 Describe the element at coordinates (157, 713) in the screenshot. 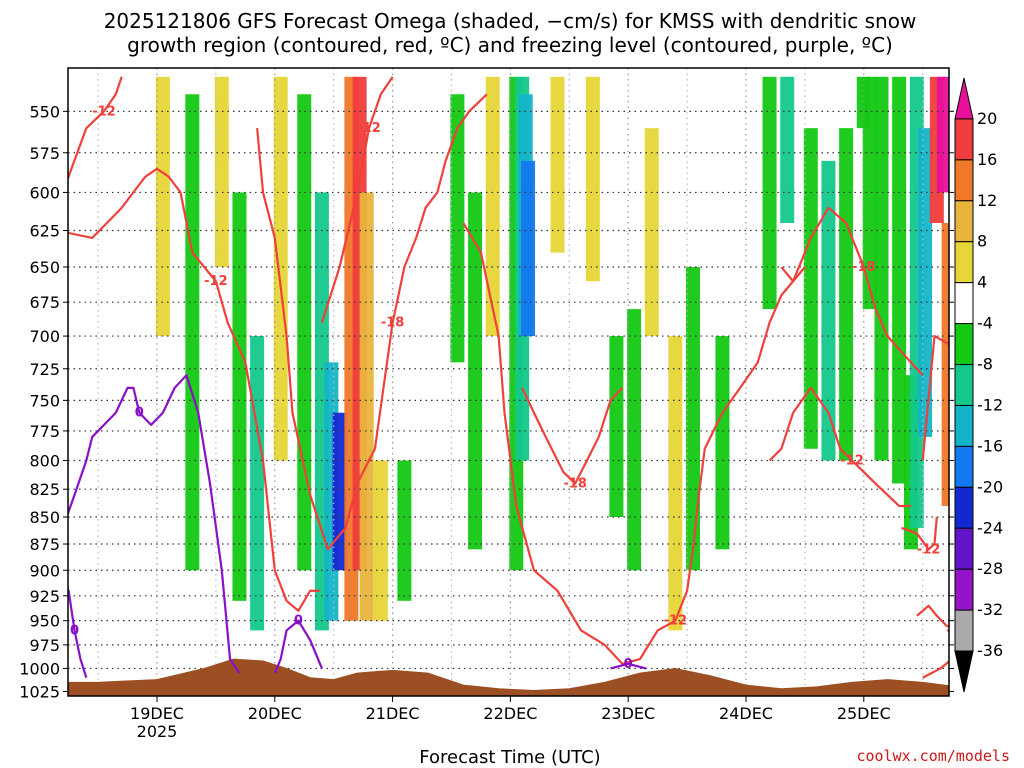

I see `x-tick-label: 19DEC` at that location.